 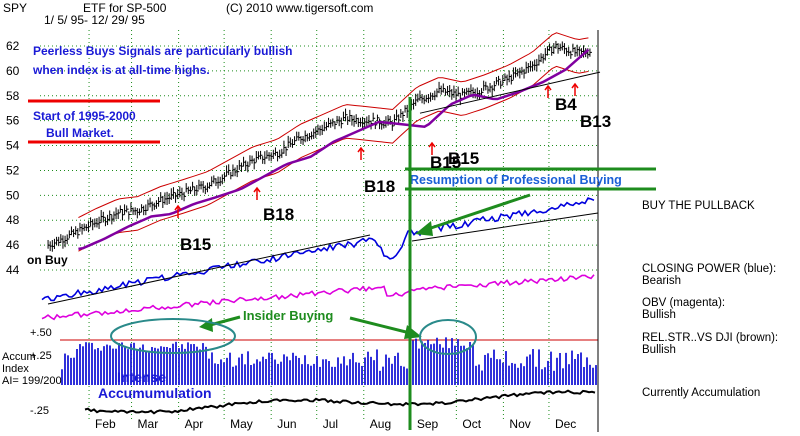 I want to click on on-buy-label: on Buy, so click(x=47, y=260).